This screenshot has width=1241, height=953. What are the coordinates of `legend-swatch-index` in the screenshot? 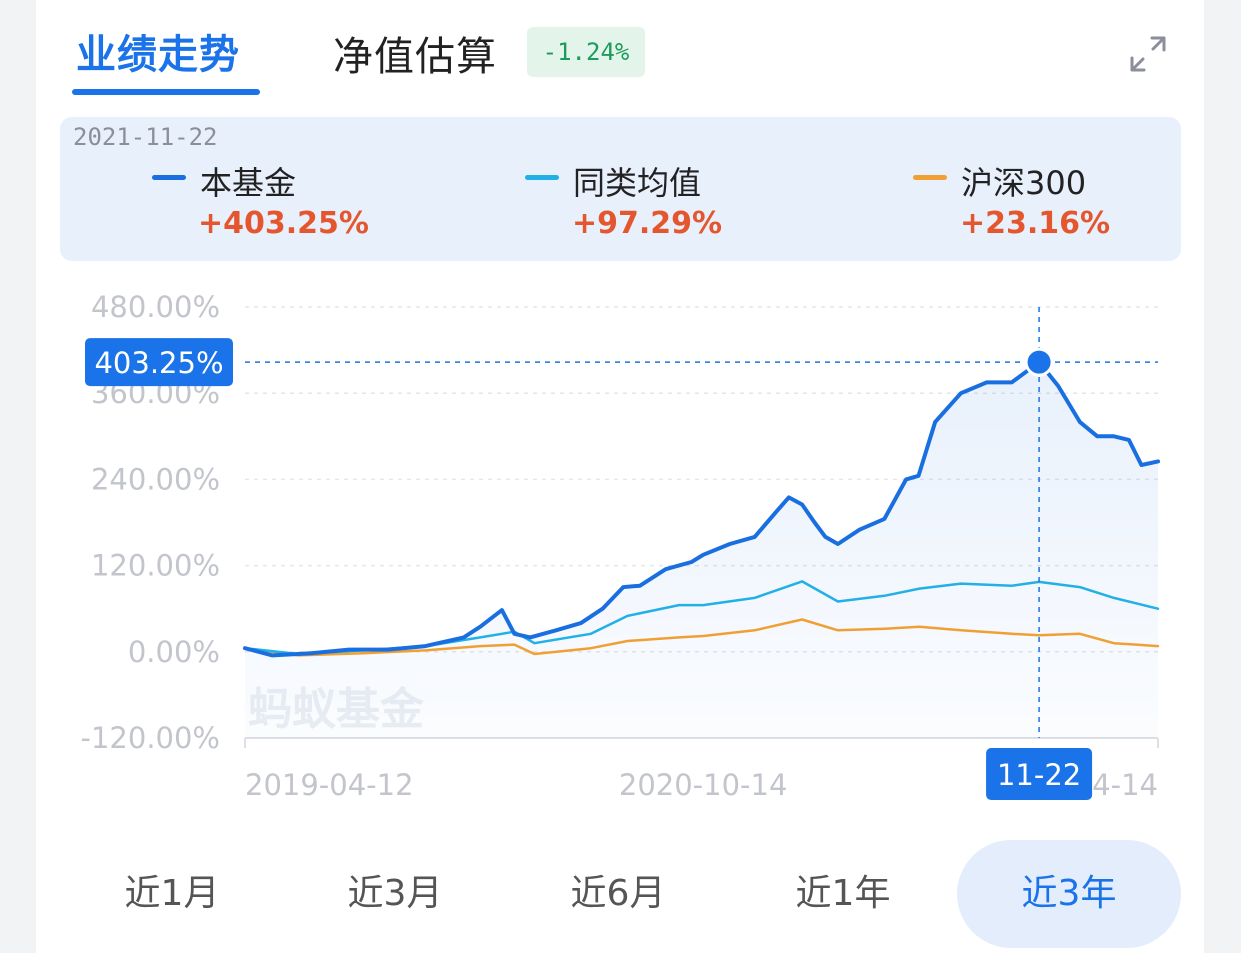 It's located at (930, 177).